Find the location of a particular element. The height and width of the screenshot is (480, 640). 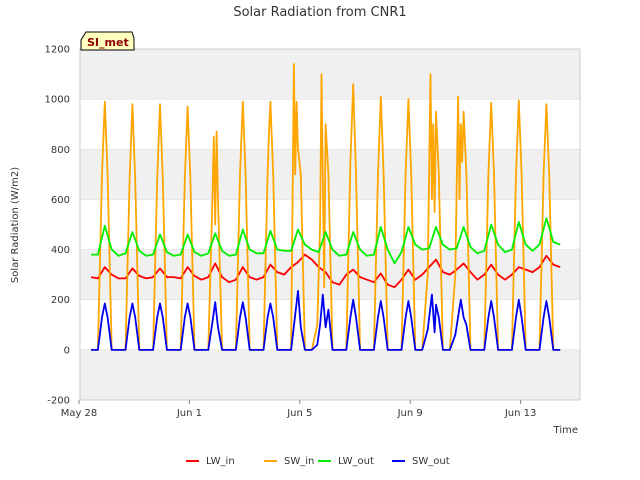

badge: SI_met is located at coordinates (107, 41).